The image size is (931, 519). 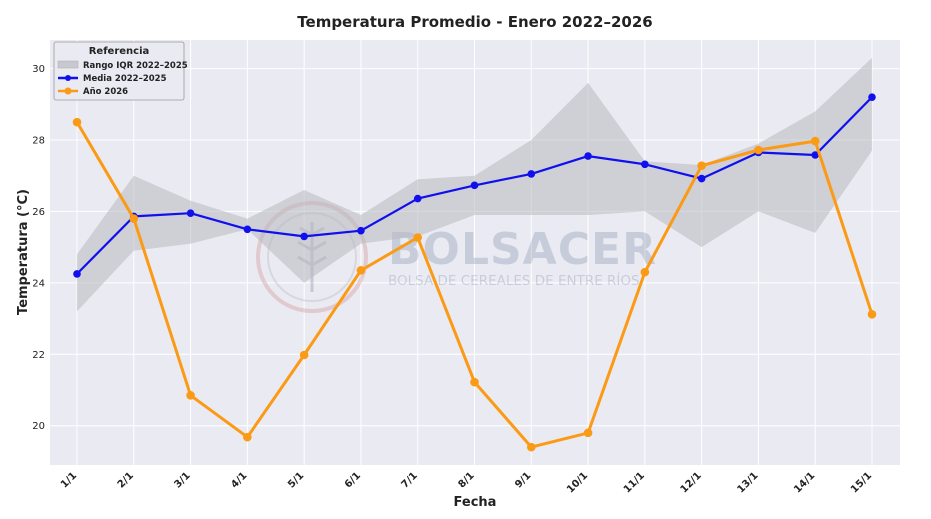 What do you see at coordinates (38, 141) in the screenshot?
I see `y-tick-label: 28` at bounding box center [38, 141].